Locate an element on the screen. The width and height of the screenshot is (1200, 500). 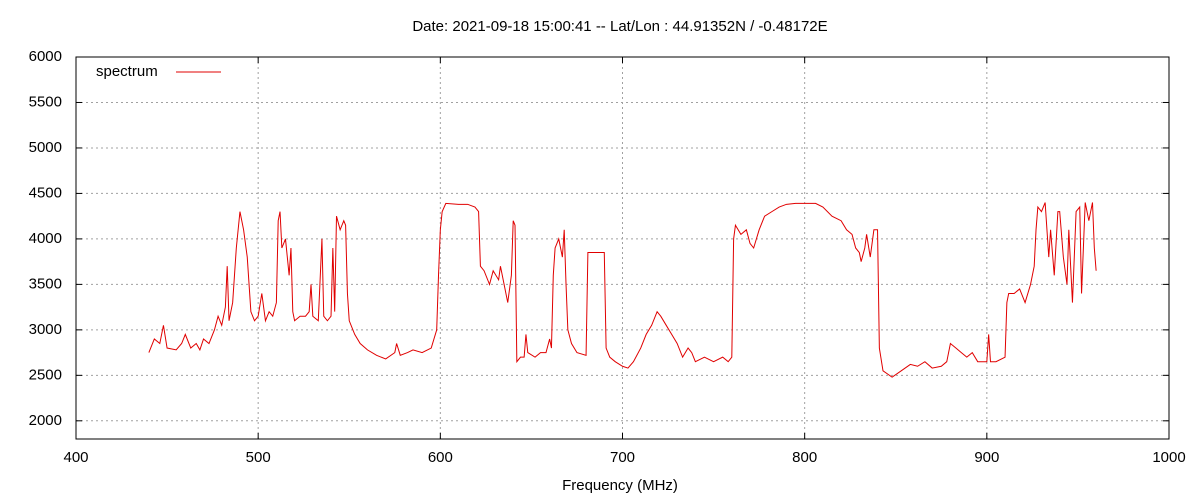
y-tick-label: 2500 is located at coordinates (45, 374).